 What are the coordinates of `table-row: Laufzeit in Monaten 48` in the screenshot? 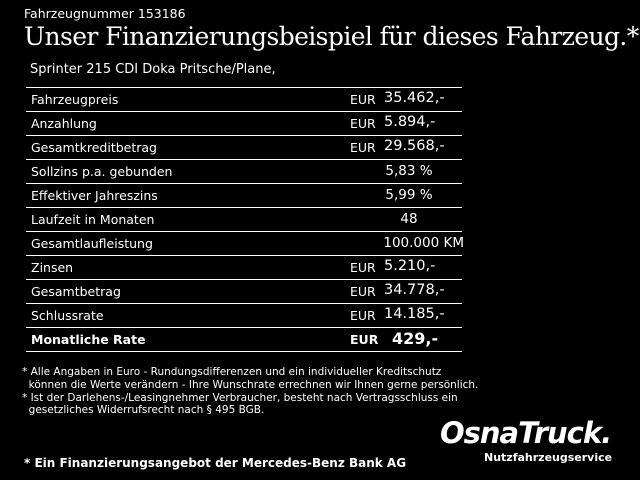 It's located at (244, 220).